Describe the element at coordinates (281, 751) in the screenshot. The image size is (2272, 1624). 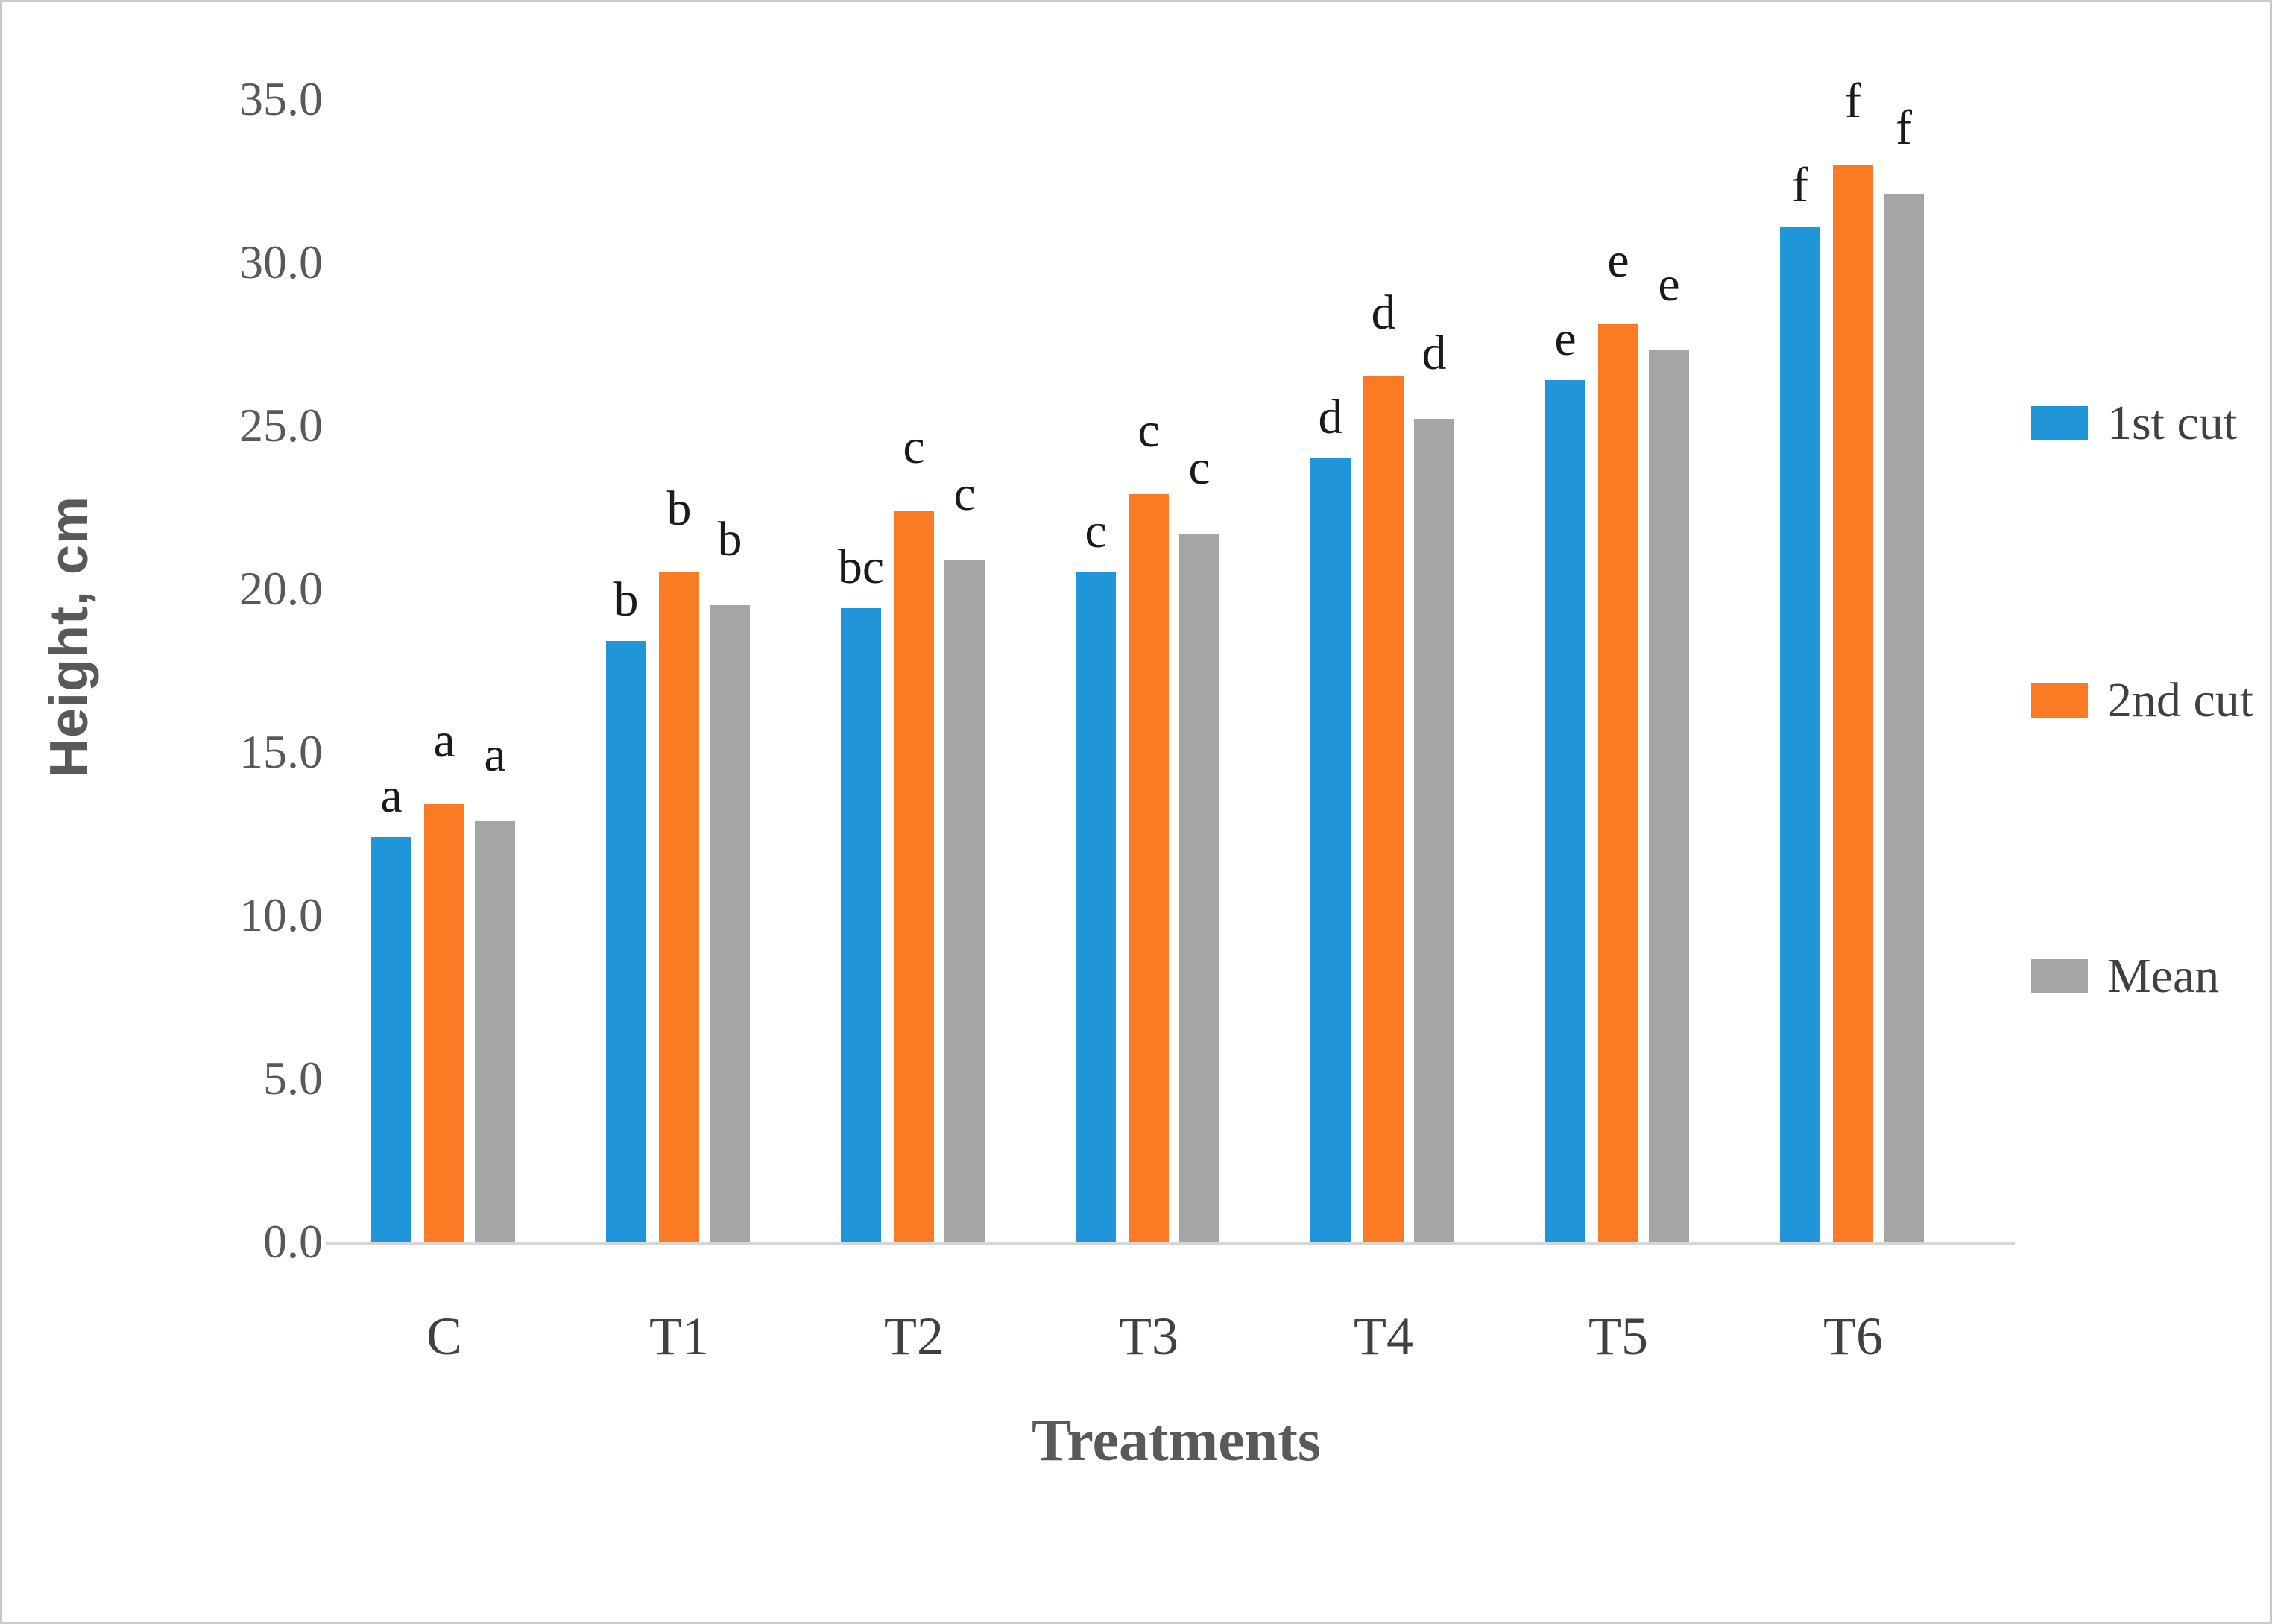
I see `y-tick-label-15: 15.0` at that location.